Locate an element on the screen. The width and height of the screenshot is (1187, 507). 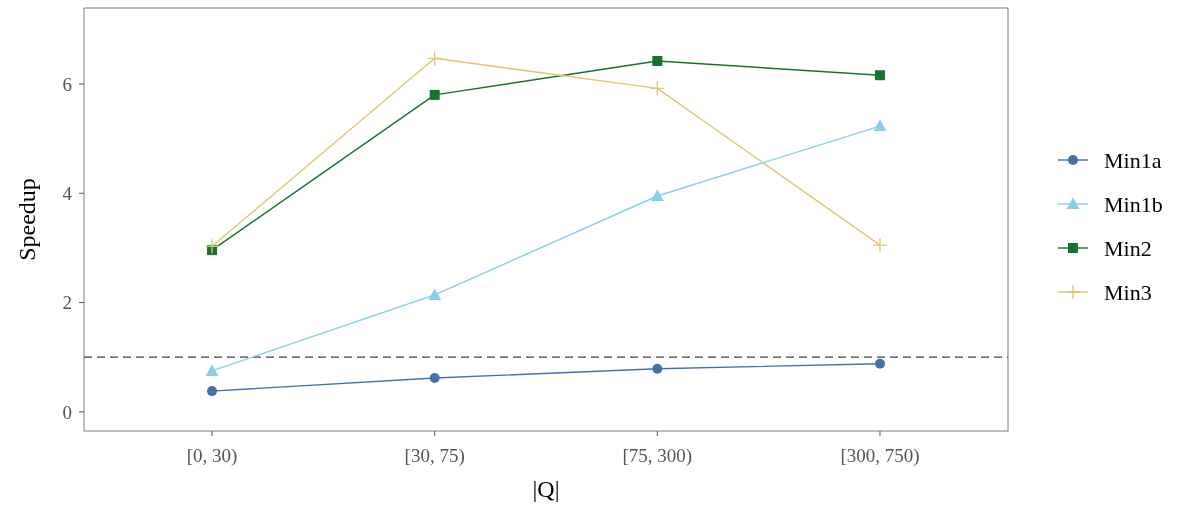
legend-label: Min2 is located at coordinates (1128, 248).